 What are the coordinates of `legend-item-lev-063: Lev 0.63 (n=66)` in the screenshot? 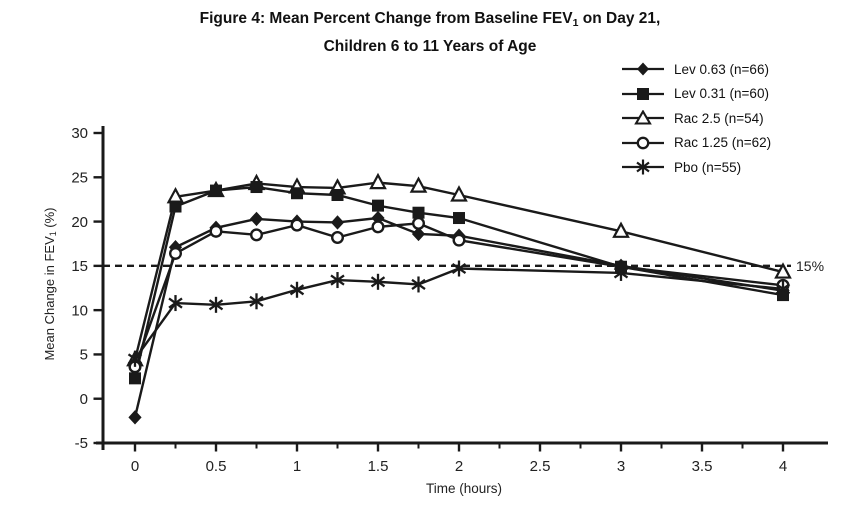 It's located at (695, 69).